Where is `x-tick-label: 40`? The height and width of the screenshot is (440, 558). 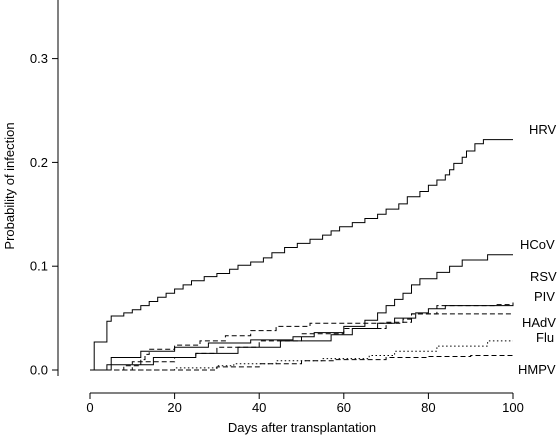
x-tick-label: 40 is located at coordinates (259, 407).